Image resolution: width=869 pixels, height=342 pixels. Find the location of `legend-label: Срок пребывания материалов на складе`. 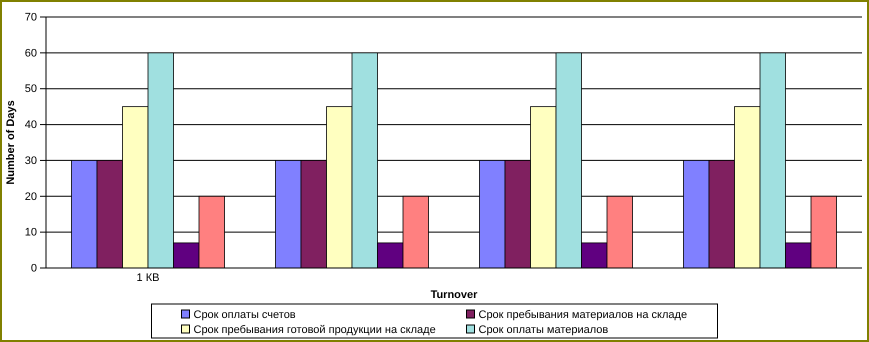

legend-label: Срок пребывания материалов на складе is located at coordinates (583, 315).